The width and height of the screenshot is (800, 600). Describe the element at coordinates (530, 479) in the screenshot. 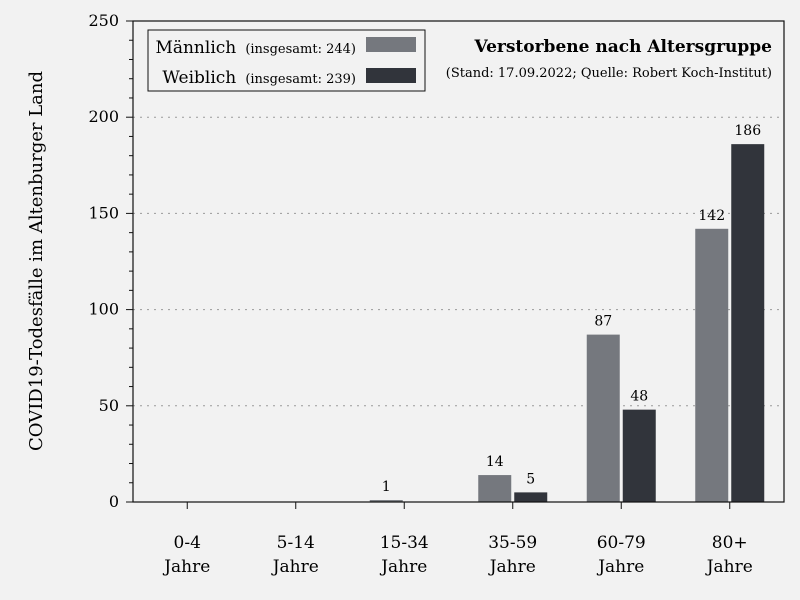

I see `data-label: 5` at that location.